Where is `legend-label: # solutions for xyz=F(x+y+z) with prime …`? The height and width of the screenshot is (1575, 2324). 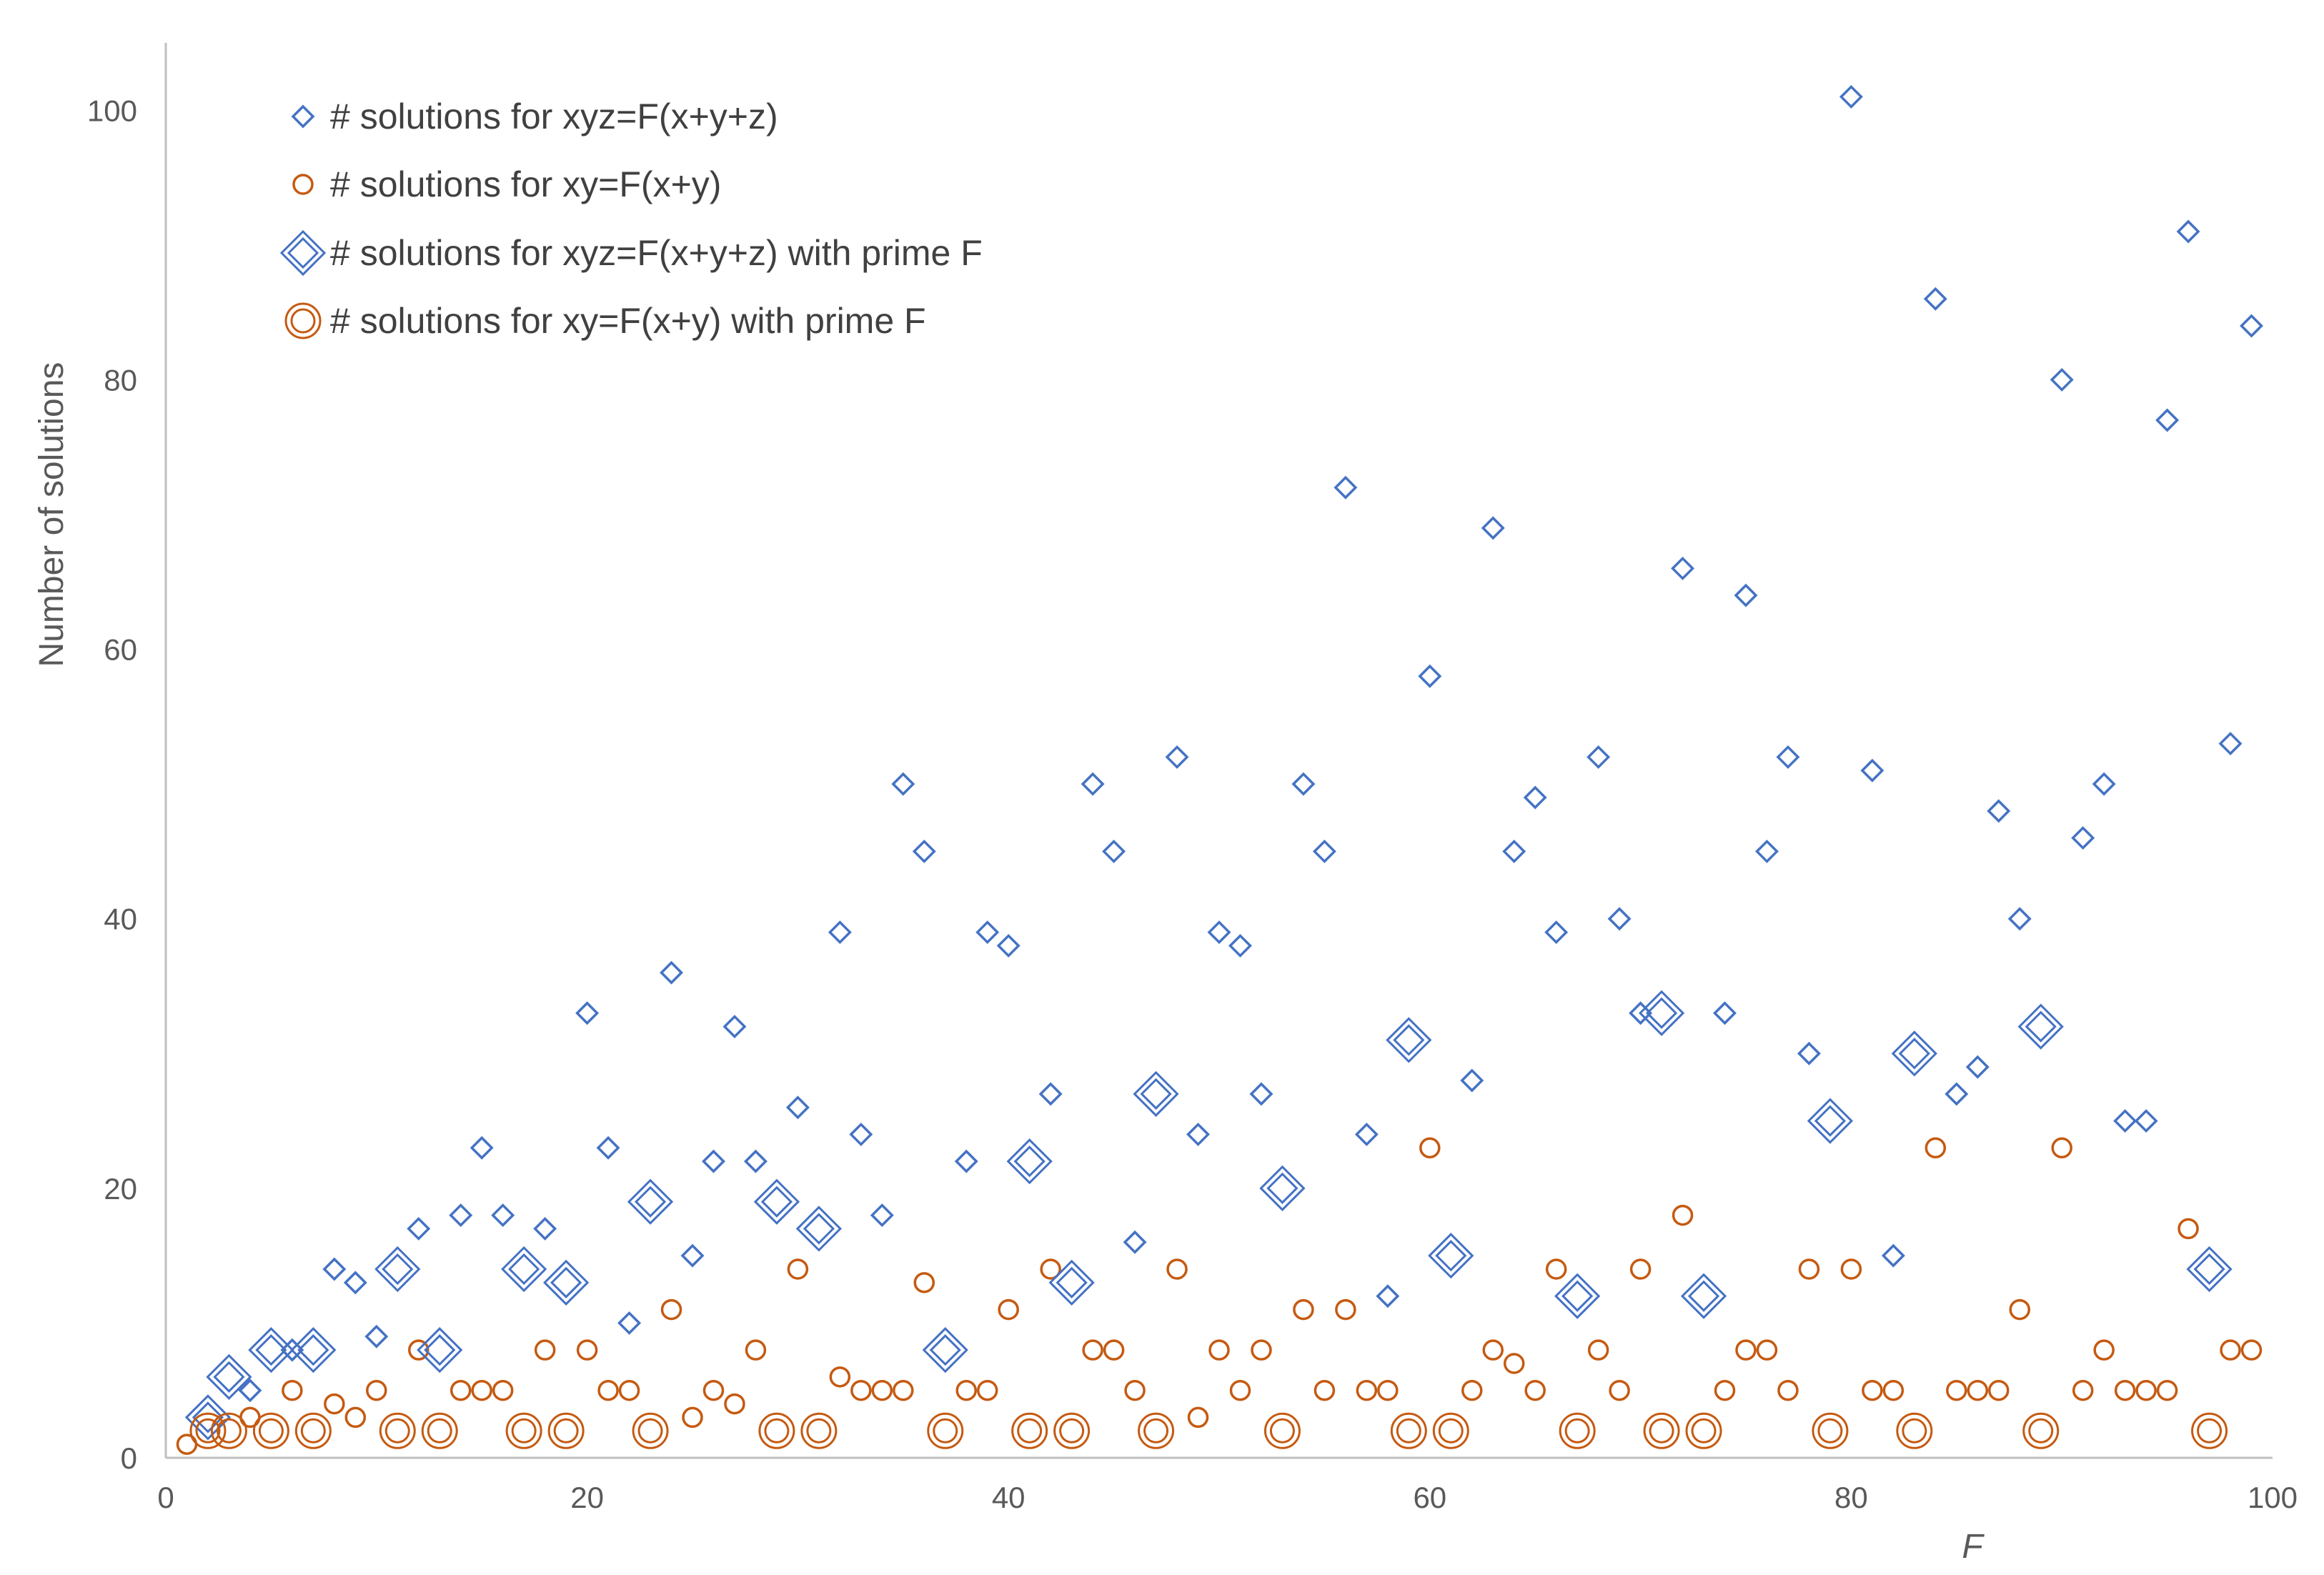 legend-label: # solutions for xyz=F(x+y+z) with prime … is located at coordinates (656, 253).